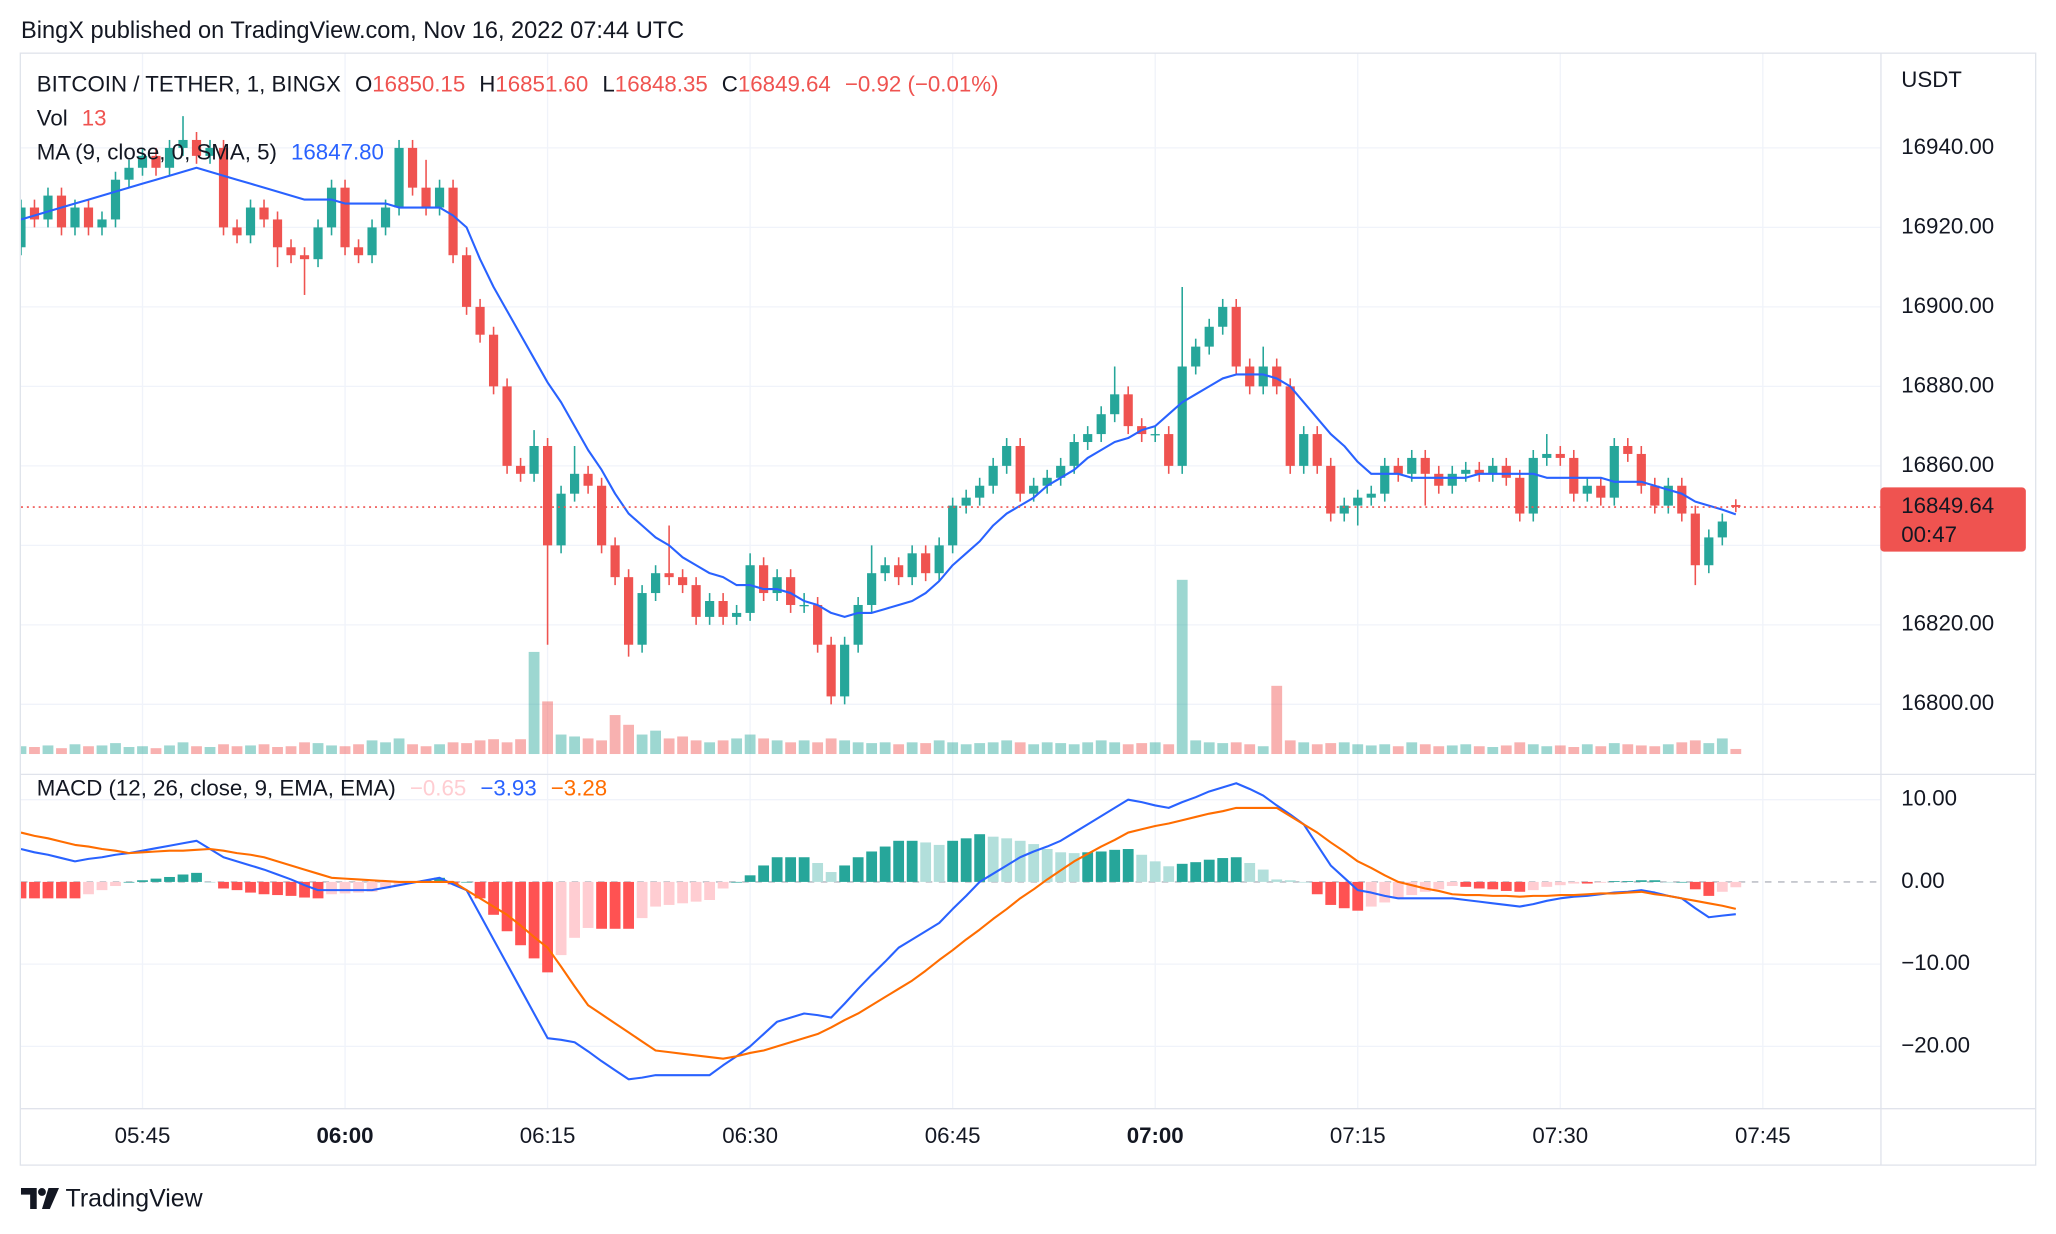 Image resolution: width=2056 pixels, height=1234 pixels. I want to click on volume-name: Vol, so click(52, 117).